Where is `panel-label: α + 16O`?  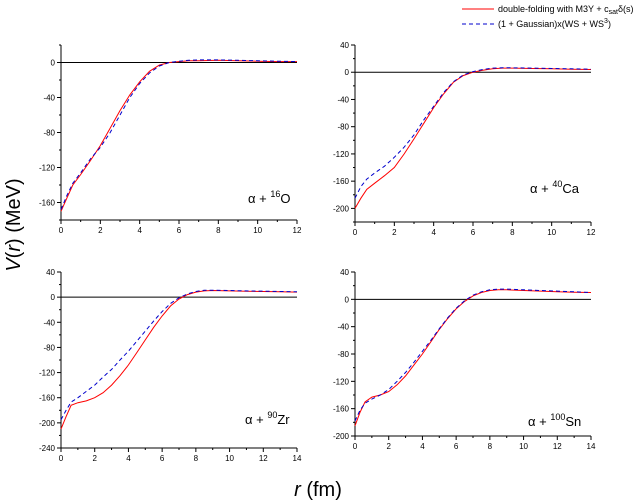
panel-label: α + 16O is located at coordinates (269, 197).